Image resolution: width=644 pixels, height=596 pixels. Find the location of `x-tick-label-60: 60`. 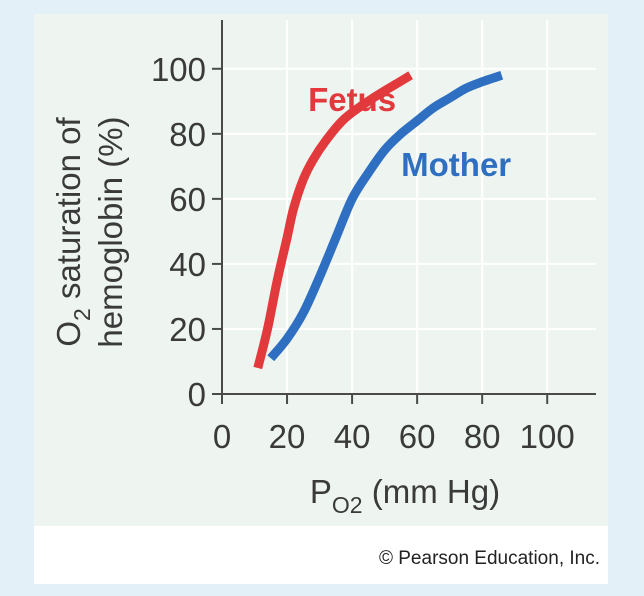

x-tick-label-60: 60 is located at coordinates (417, 436).